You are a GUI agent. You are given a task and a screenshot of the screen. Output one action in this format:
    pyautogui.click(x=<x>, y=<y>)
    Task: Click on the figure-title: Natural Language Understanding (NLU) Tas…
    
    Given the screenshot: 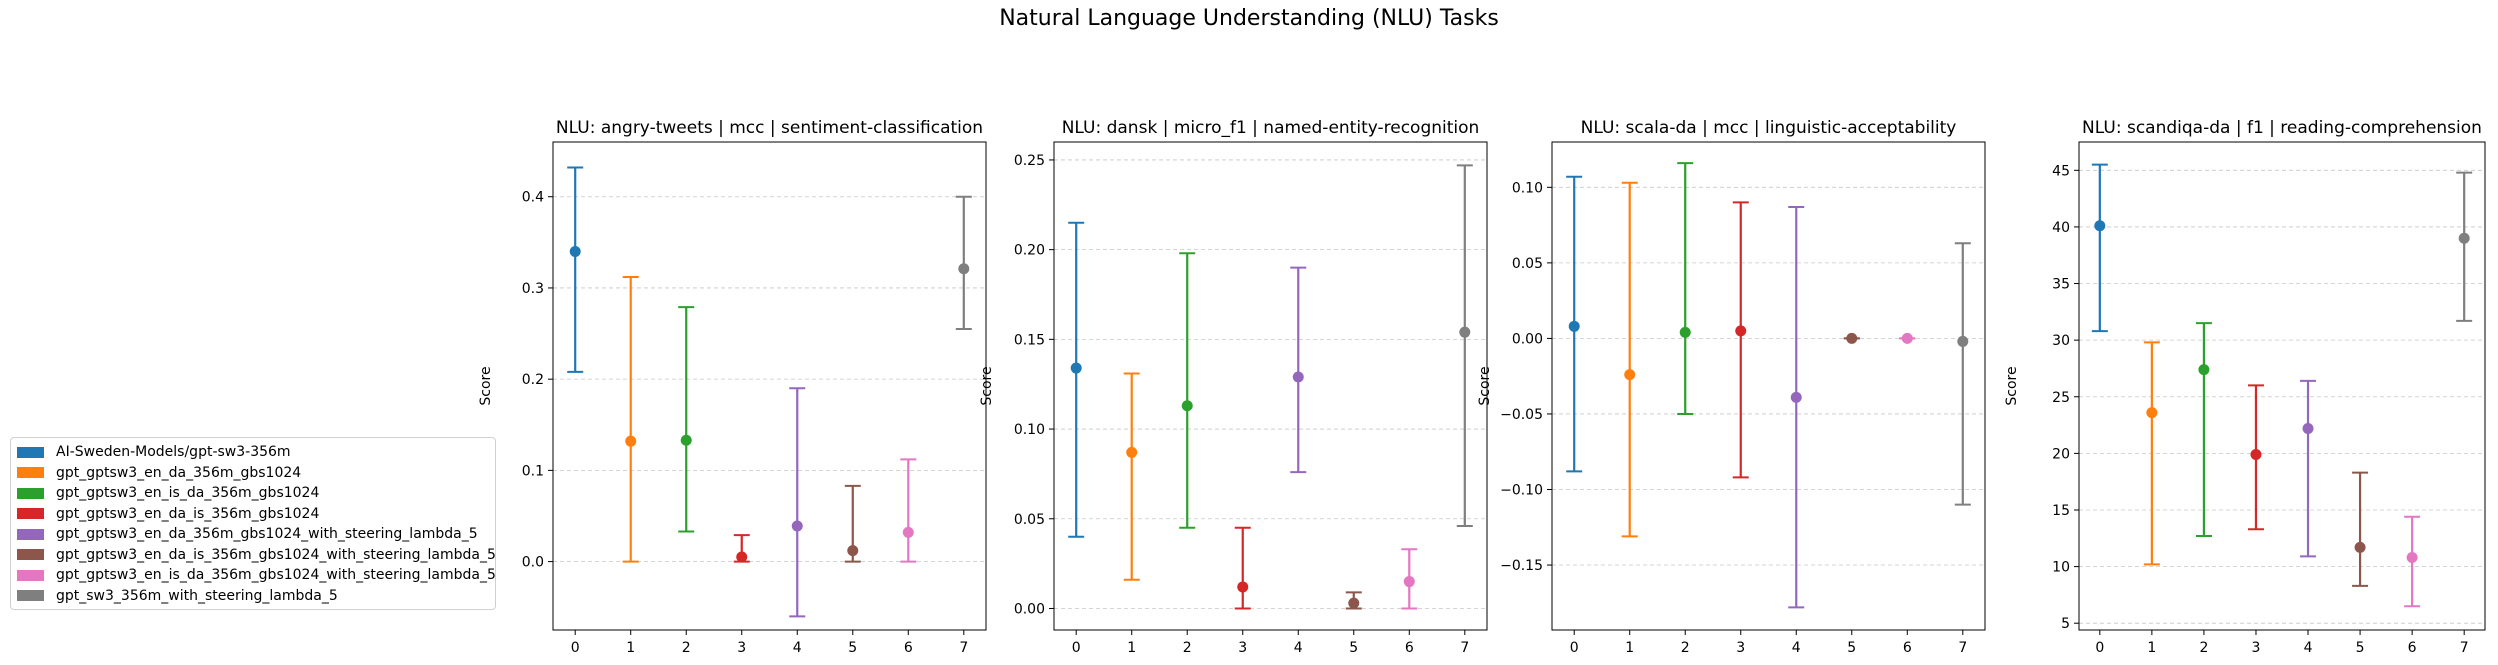 What is the action you would take?
    pyautogui.click(x=1249, y=18)
    